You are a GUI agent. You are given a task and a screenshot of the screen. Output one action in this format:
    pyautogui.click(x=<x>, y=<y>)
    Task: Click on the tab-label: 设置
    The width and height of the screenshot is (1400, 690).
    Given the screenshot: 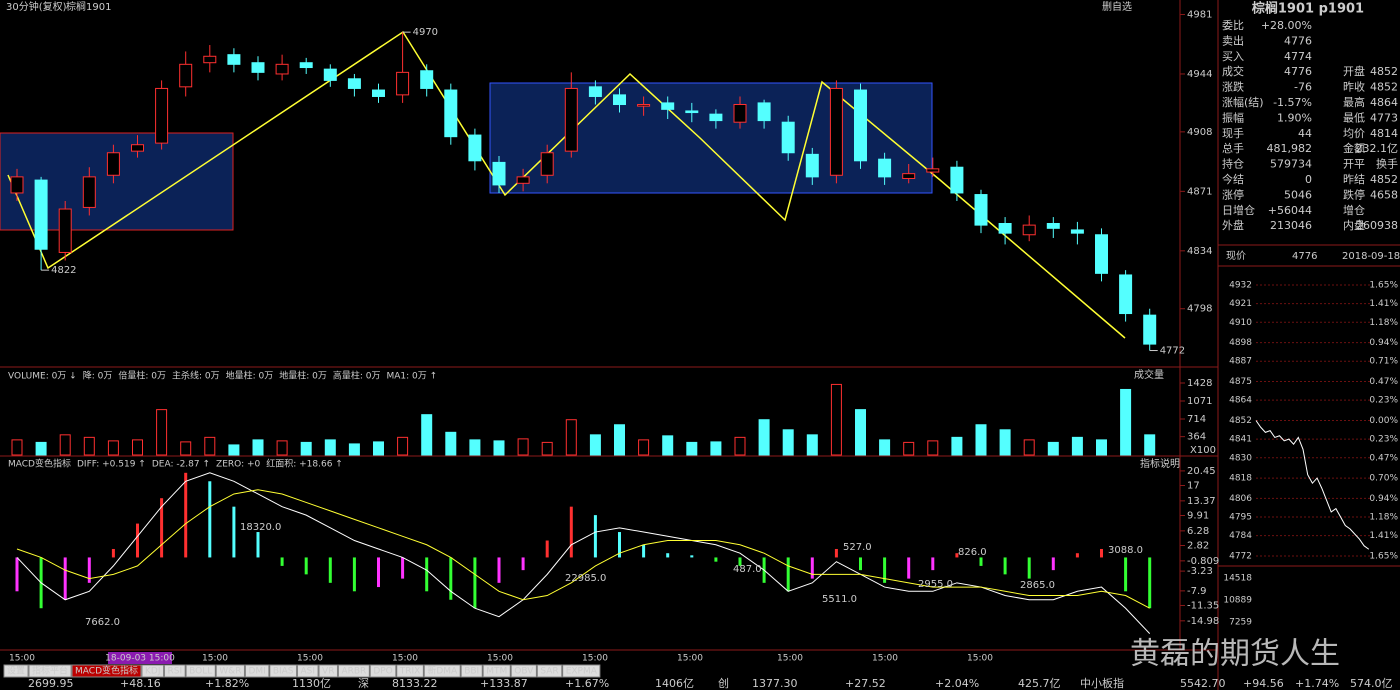 What is the action you would take?
    pyautogui.click(x=16, y=671)
    